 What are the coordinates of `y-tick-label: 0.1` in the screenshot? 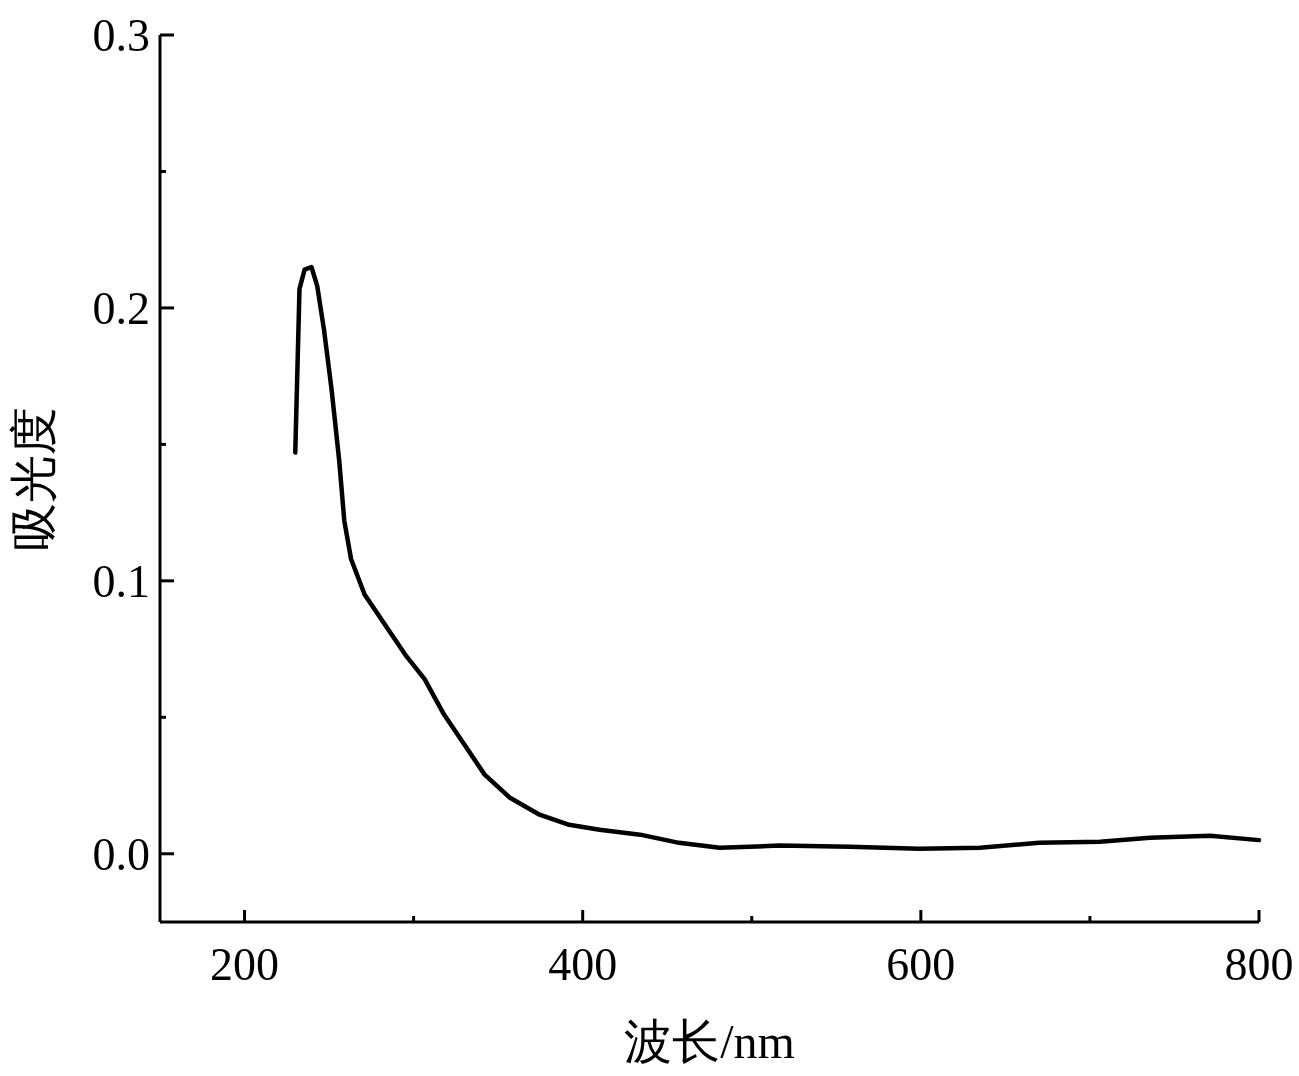 It's located at (121, 581).